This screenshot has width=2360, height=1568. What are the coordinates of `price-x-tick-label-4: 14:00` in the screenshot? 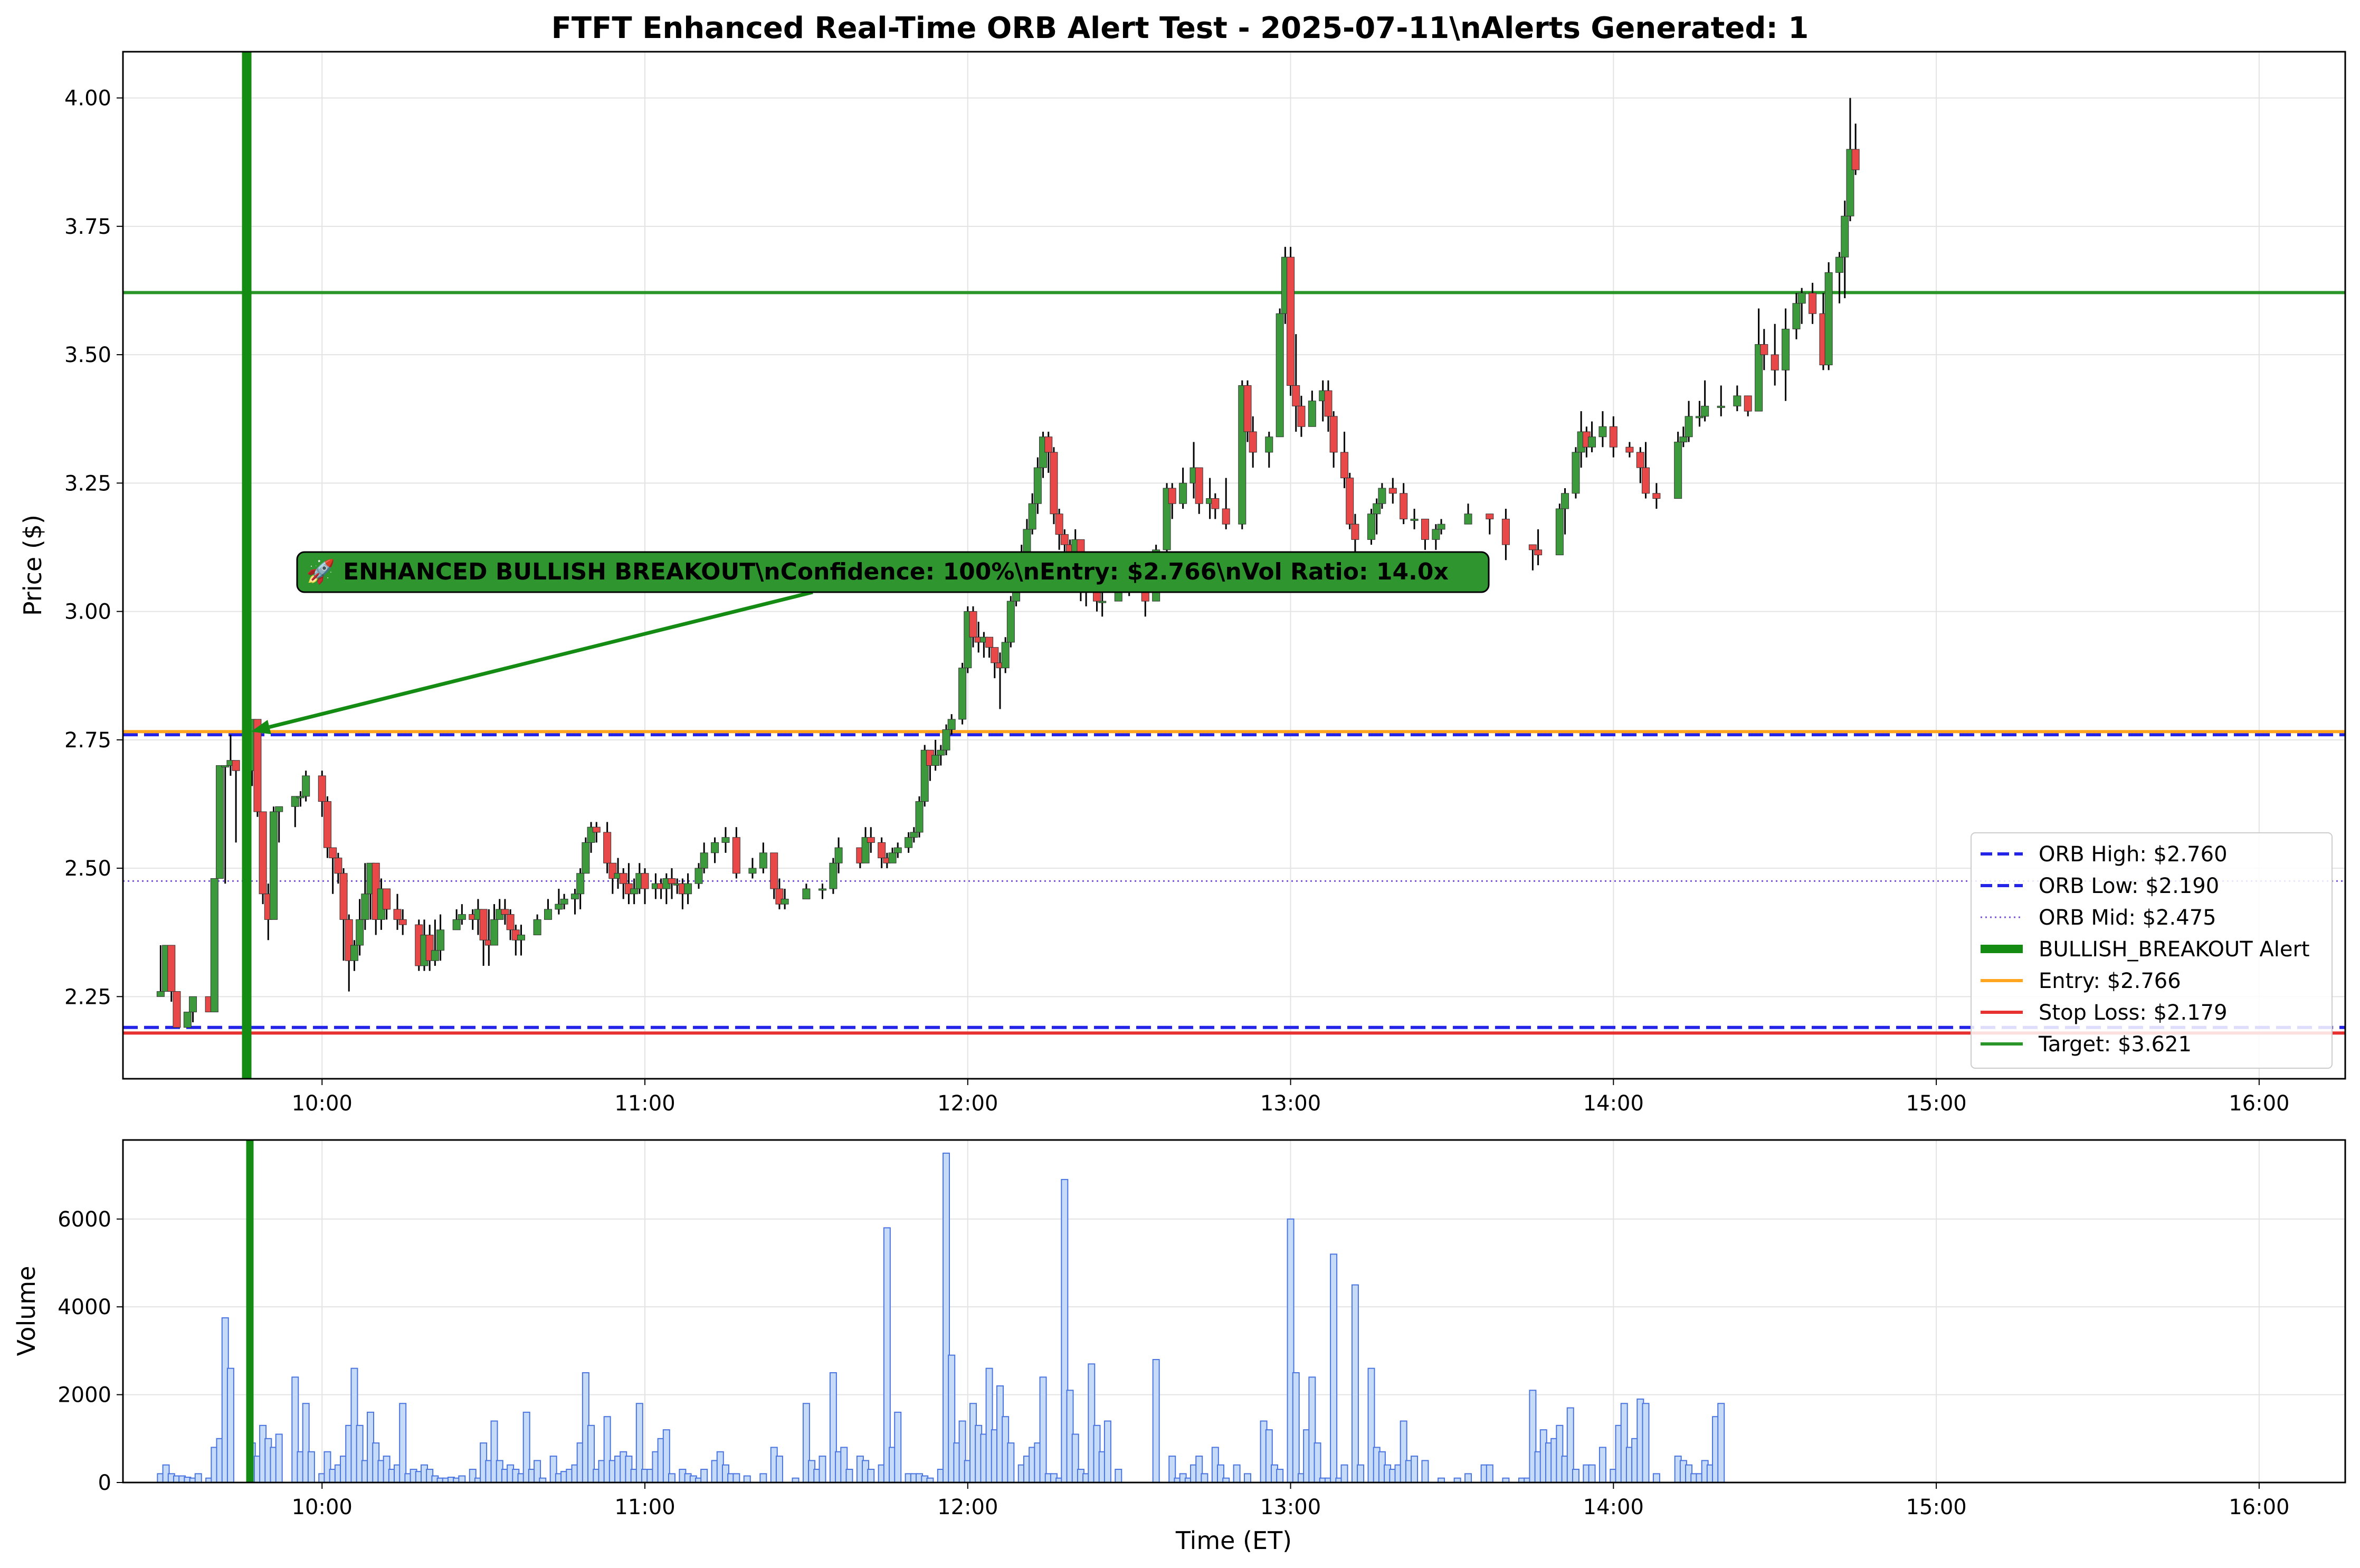 It's located at (1613, 1103).